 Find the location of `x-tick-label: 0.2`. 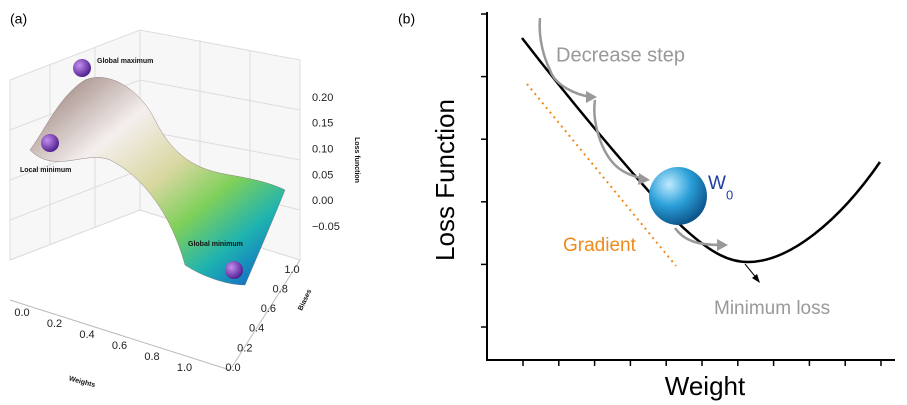

x-tick-label: 0.2 is located at coordinates (54, 324).